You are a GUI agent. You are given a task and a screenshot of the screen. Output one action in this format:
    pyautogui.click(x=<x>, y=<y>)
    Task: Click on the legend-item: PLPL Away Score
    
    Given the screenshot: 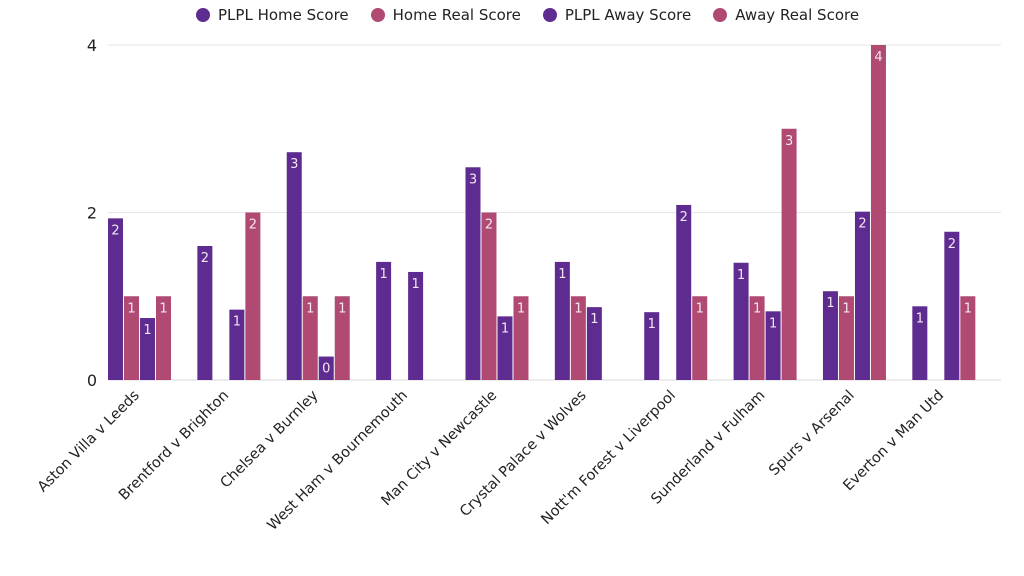 What is the action you would take?
    pyautogui.click(x=617, y=15)
    